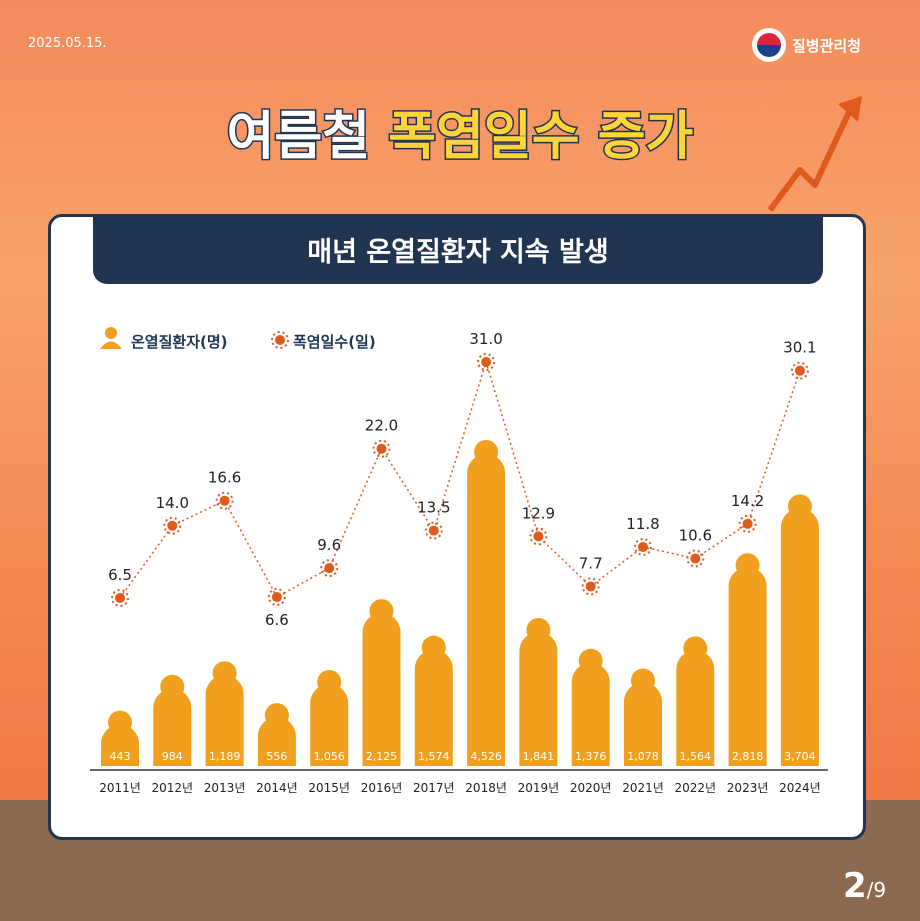  Describe the element at coordinates (173, 788) in the screenshot. I see `x-tick-label: 2012년` at that location.